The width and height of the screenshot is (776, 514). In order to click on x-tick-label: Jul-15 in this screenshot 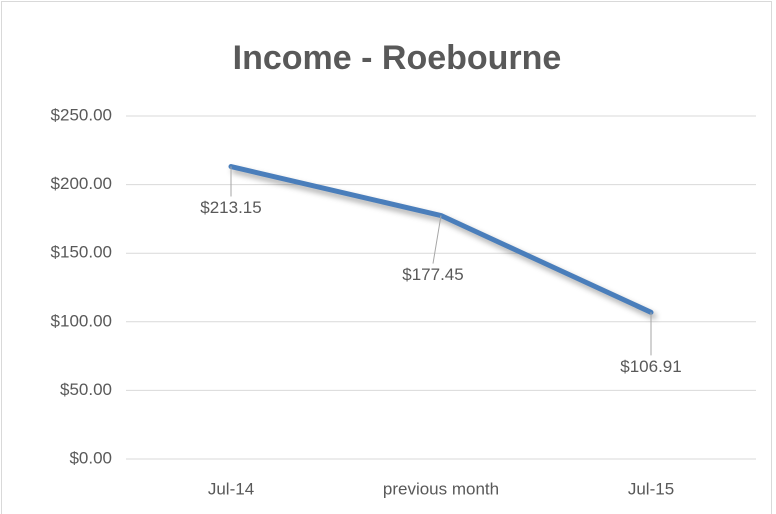, I will do `click(651, 488)`.